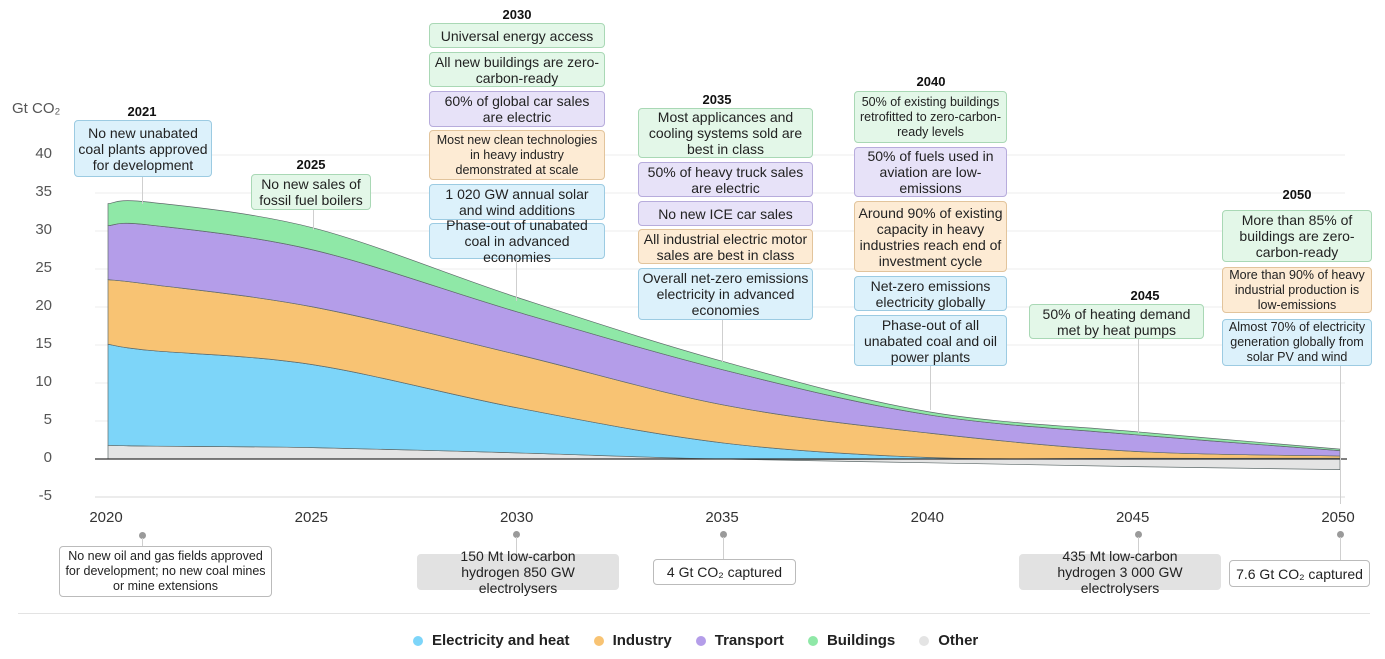 The height and width of the screenshot is (659, 1385). I want to click on x-tick-label: 2050, so click(1338, 517).